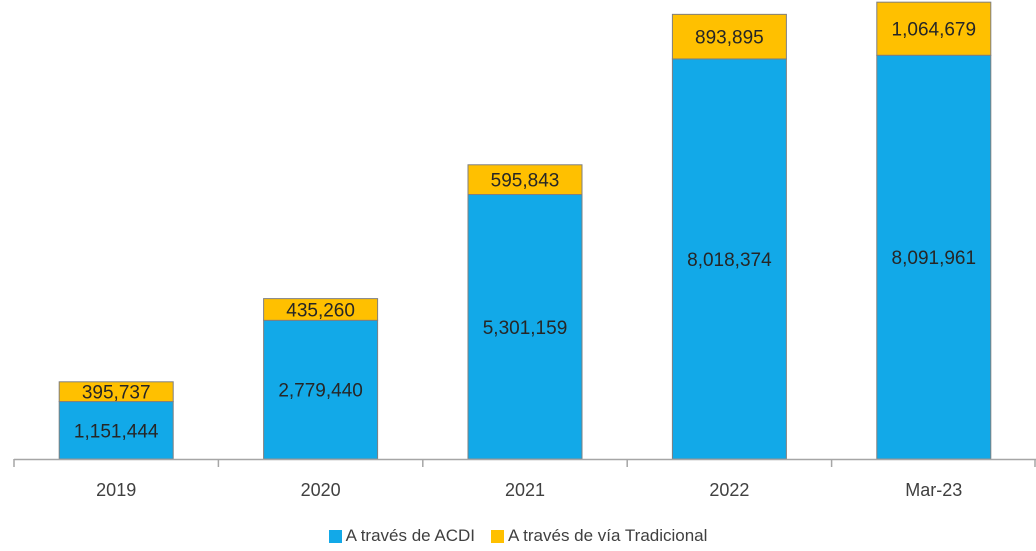  I want to click on legend-label-acdi: A través de ACDI, so click(410, 535).